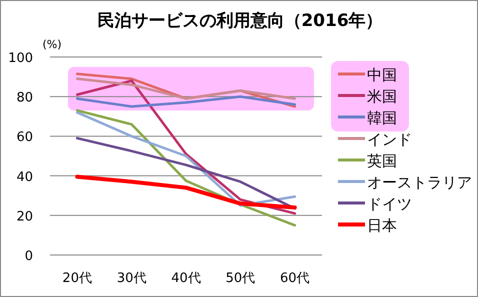  I want to click on legend-label: 中国, so click(382, 75).